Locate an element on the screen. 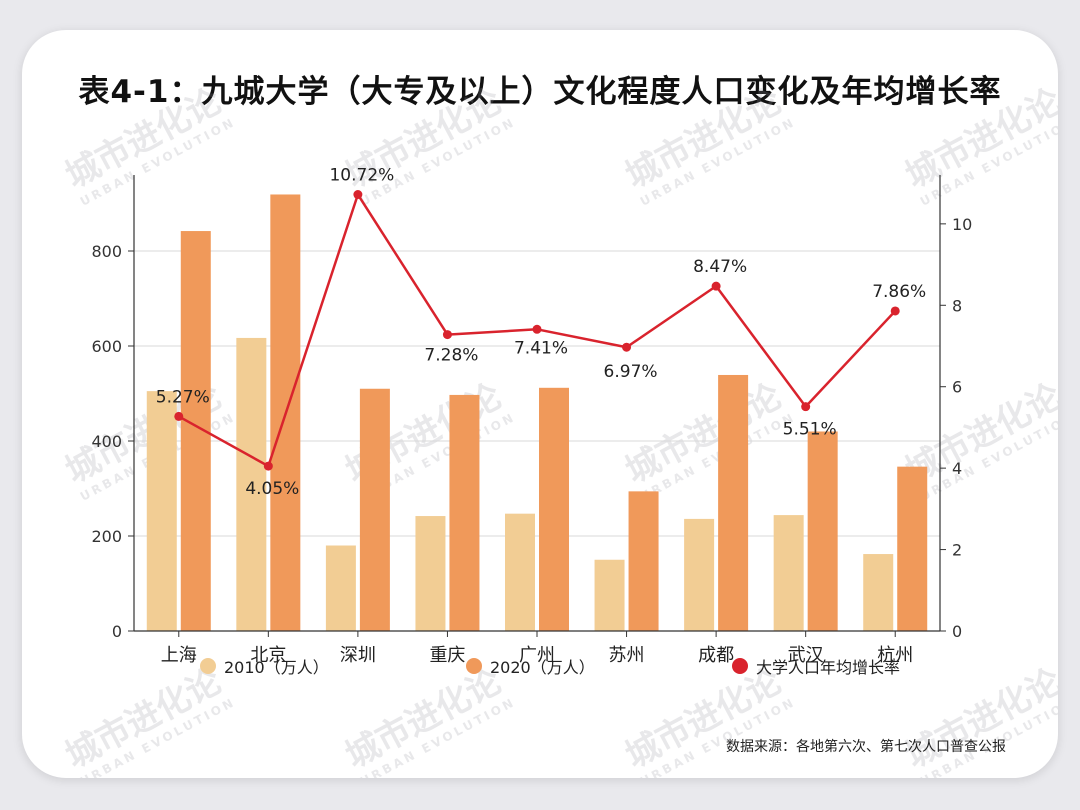 Image resolution: width=1080 pixels, height=810 pixels. legend-item-2020: 2020（万人） is located at coordinates (530, 666).